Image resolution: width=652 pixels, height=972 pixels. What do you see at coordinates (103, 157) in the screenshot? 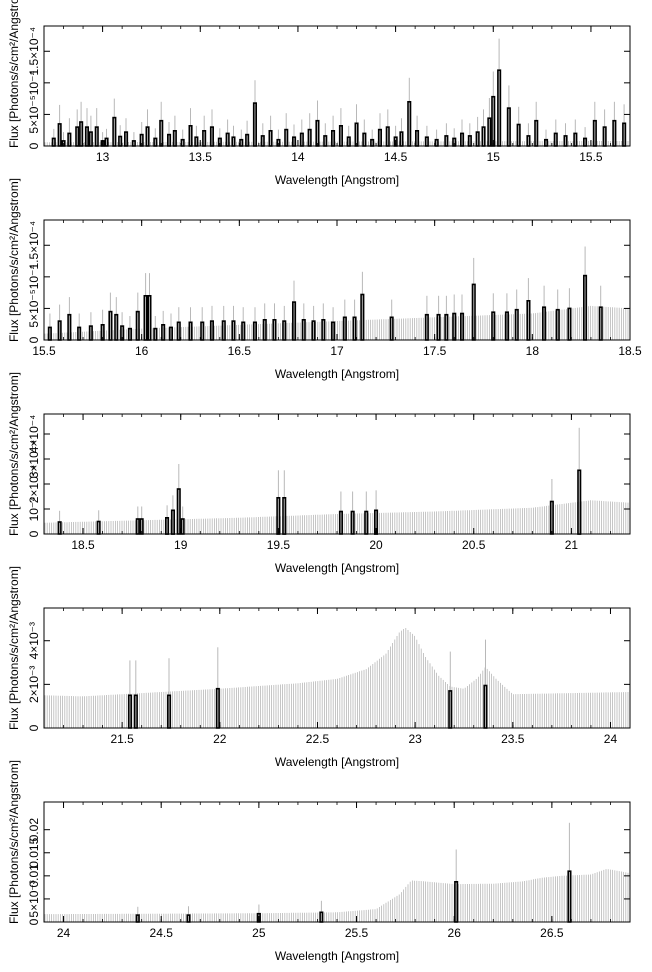
I see `x-tick-label: 13` at bounding box center [103, 157].